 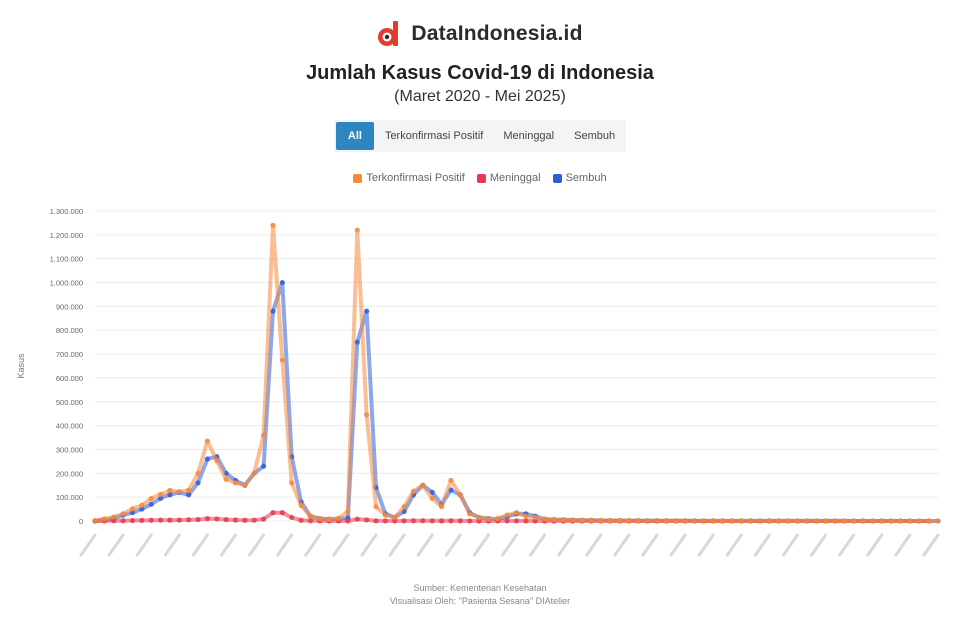 What do you see at coordinates (66, 259) in the screenshot?
I see `y-tick-label: 1.100.000` at bounding box center [66, 259].